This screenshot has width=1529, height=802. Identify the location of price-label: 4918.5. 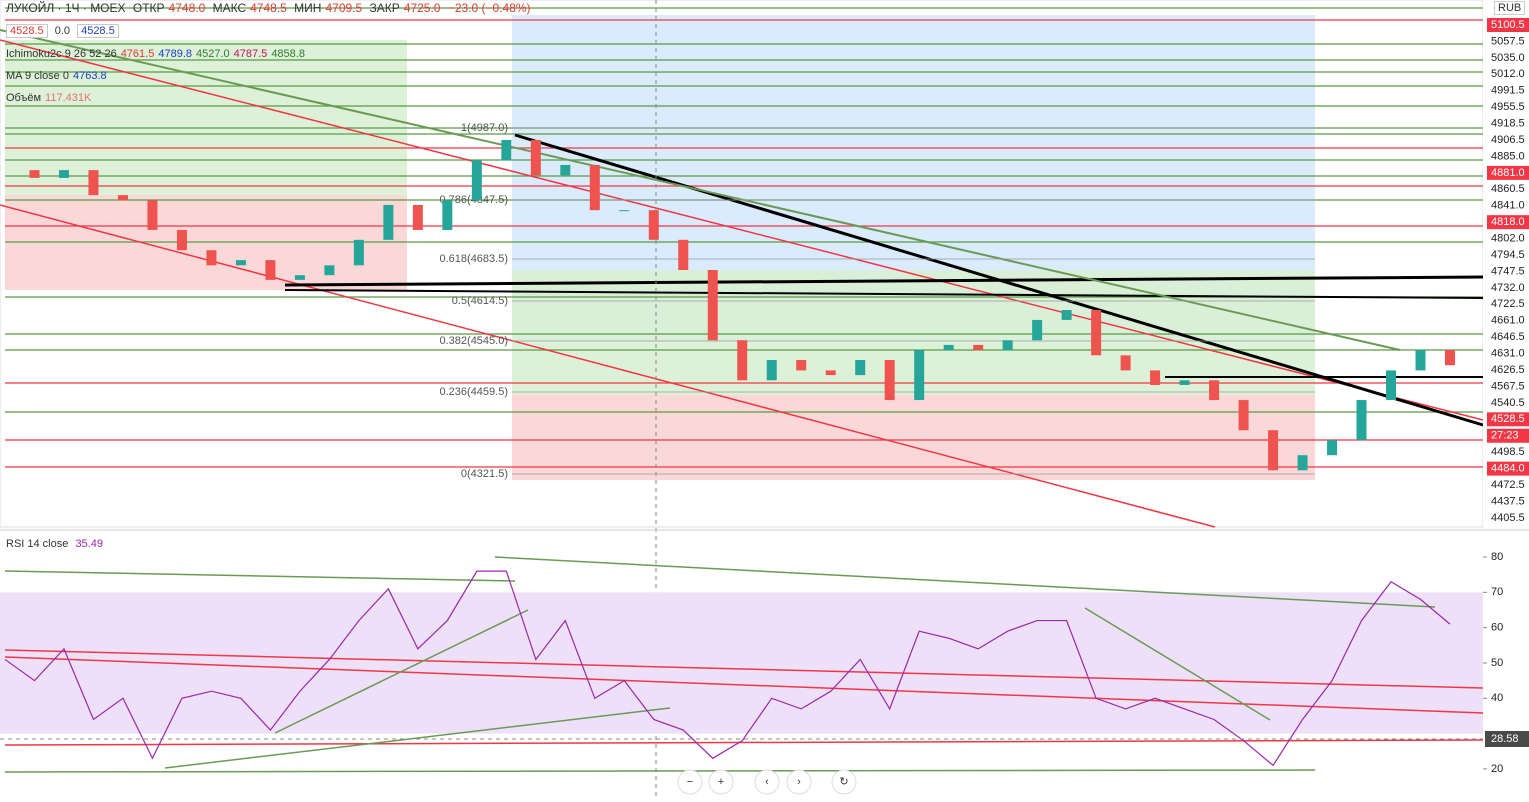
(1508, 123).